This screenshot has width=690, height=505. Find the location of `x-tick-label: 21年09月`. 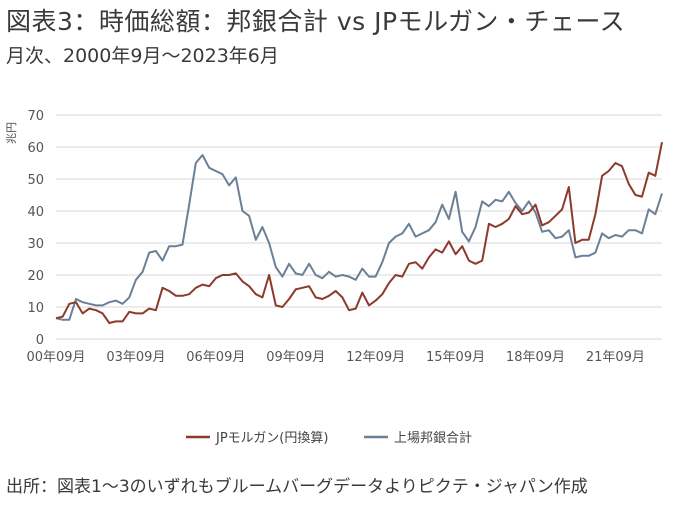

x-tick-label: 21年09月 is located at coordinates (615, 357).